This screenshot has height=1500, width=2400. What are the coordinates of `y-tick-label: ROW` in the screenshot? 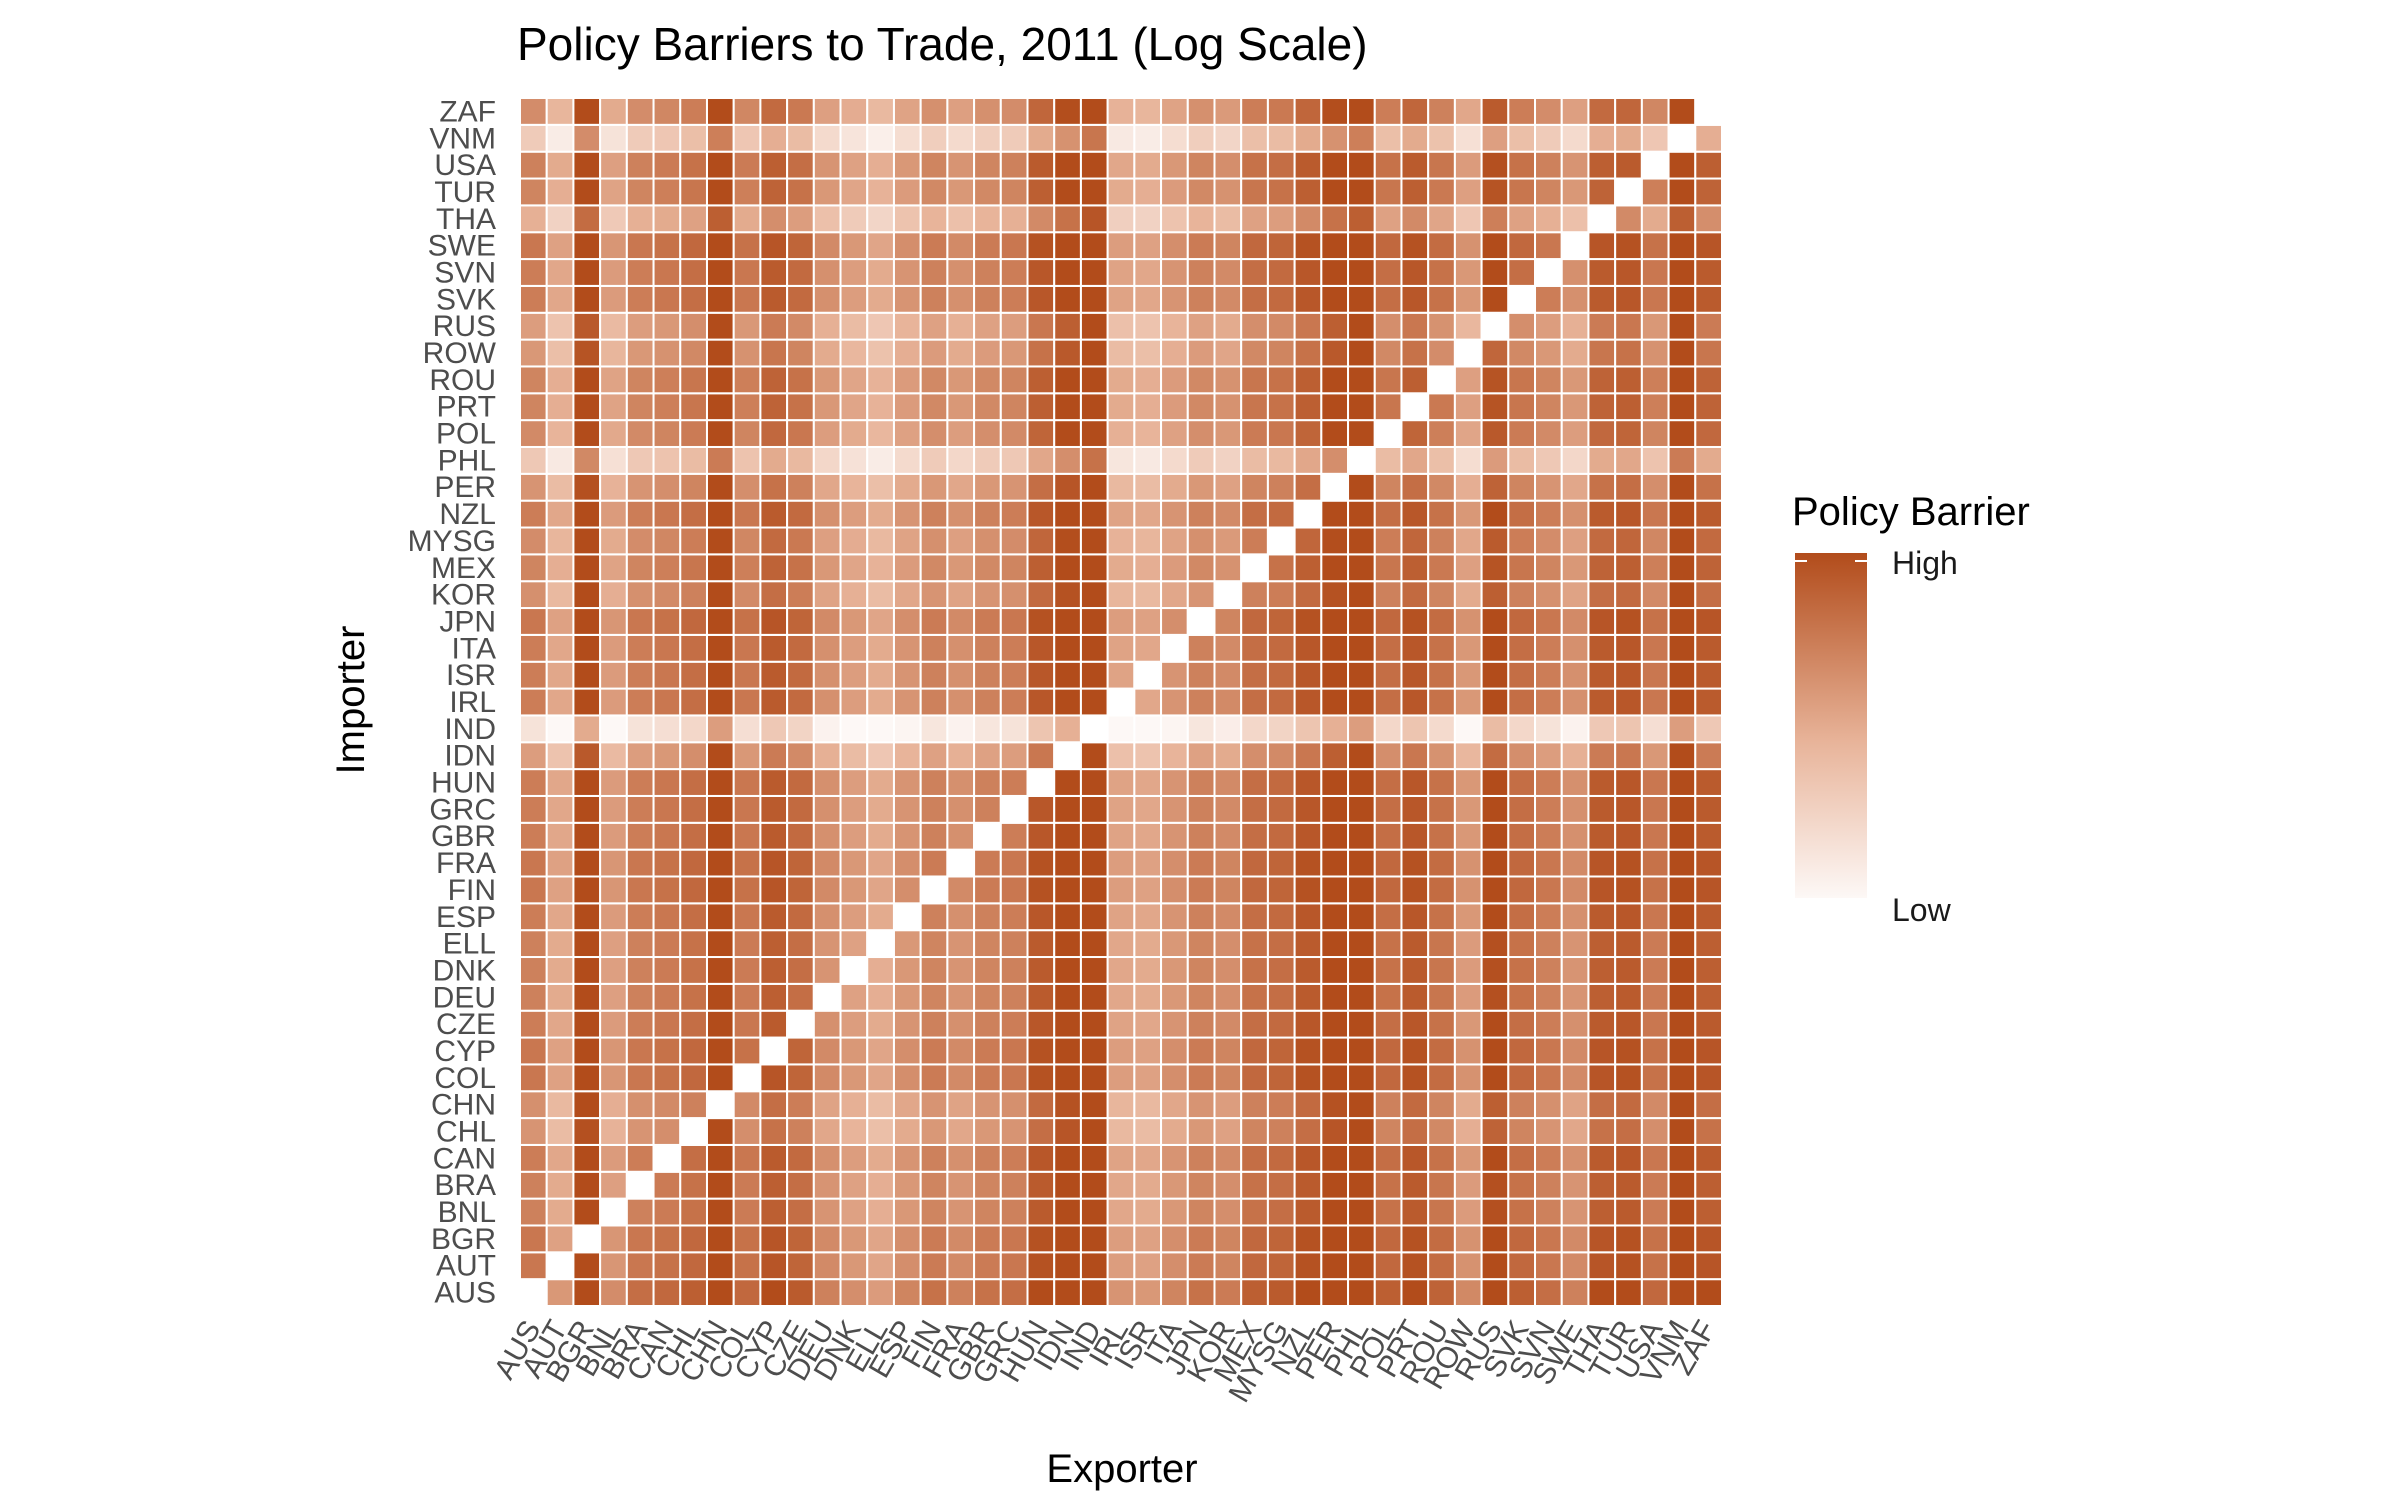 It's located at (460, 353).